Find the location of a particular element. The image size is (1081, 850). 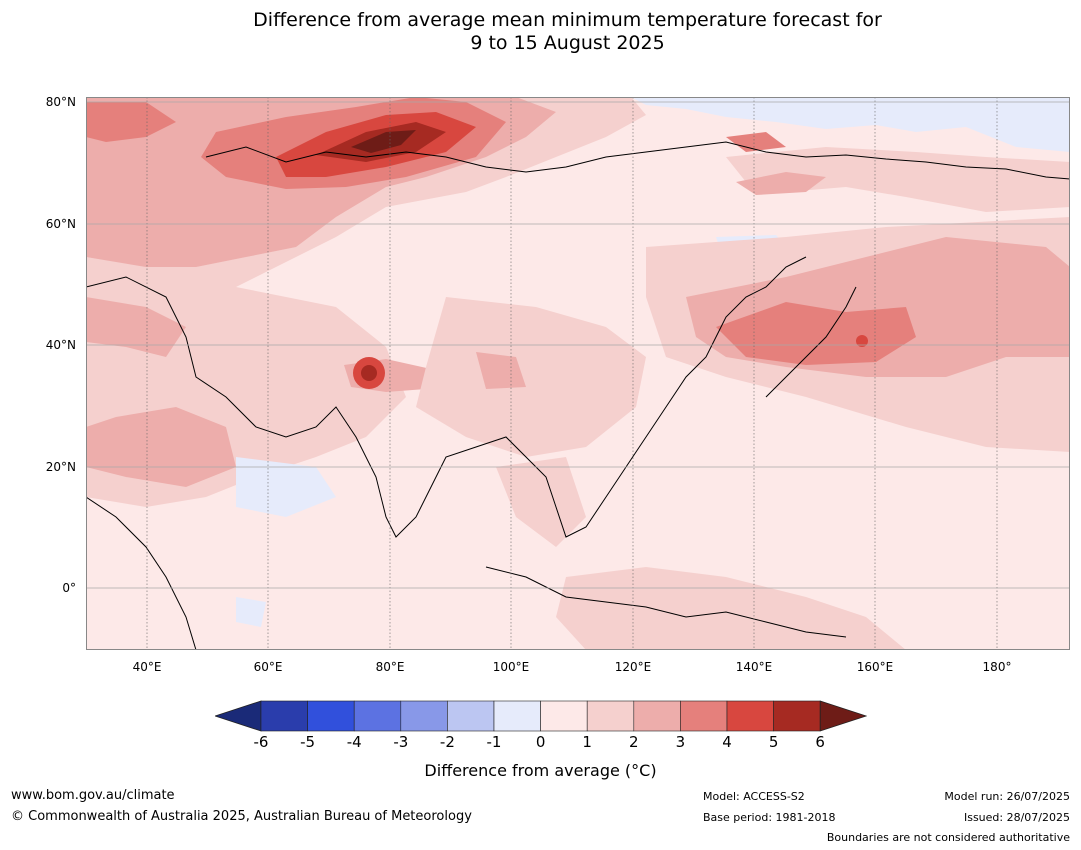

anomaly-region-europe-3to4 is located at coordinates (131, 122).